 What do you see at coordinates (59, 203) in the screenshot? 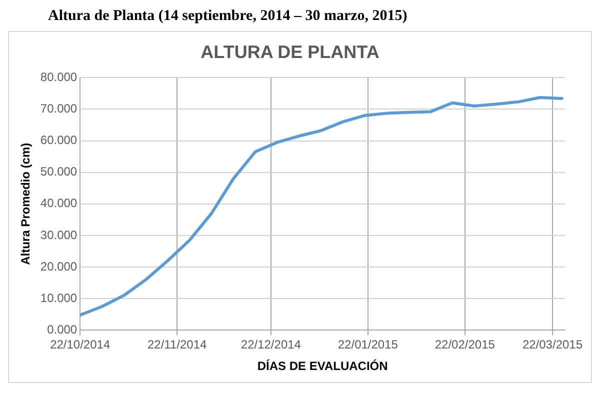
I see `y-tick-label: 40.000` at bounding box center [59, 203].